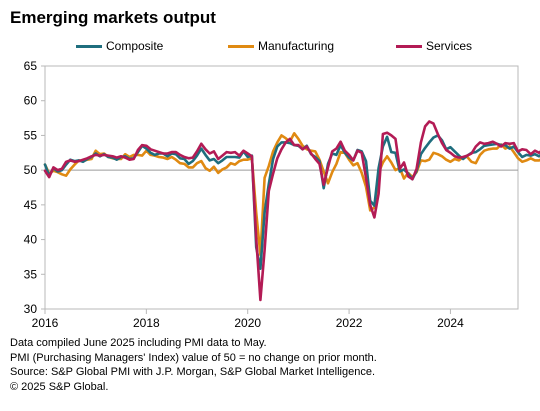 The height and width of the screenshot is (411, 540). Describe the element at coordinates (31, 170) in the screenshot. I see `y-tick-label: 50` at that location.